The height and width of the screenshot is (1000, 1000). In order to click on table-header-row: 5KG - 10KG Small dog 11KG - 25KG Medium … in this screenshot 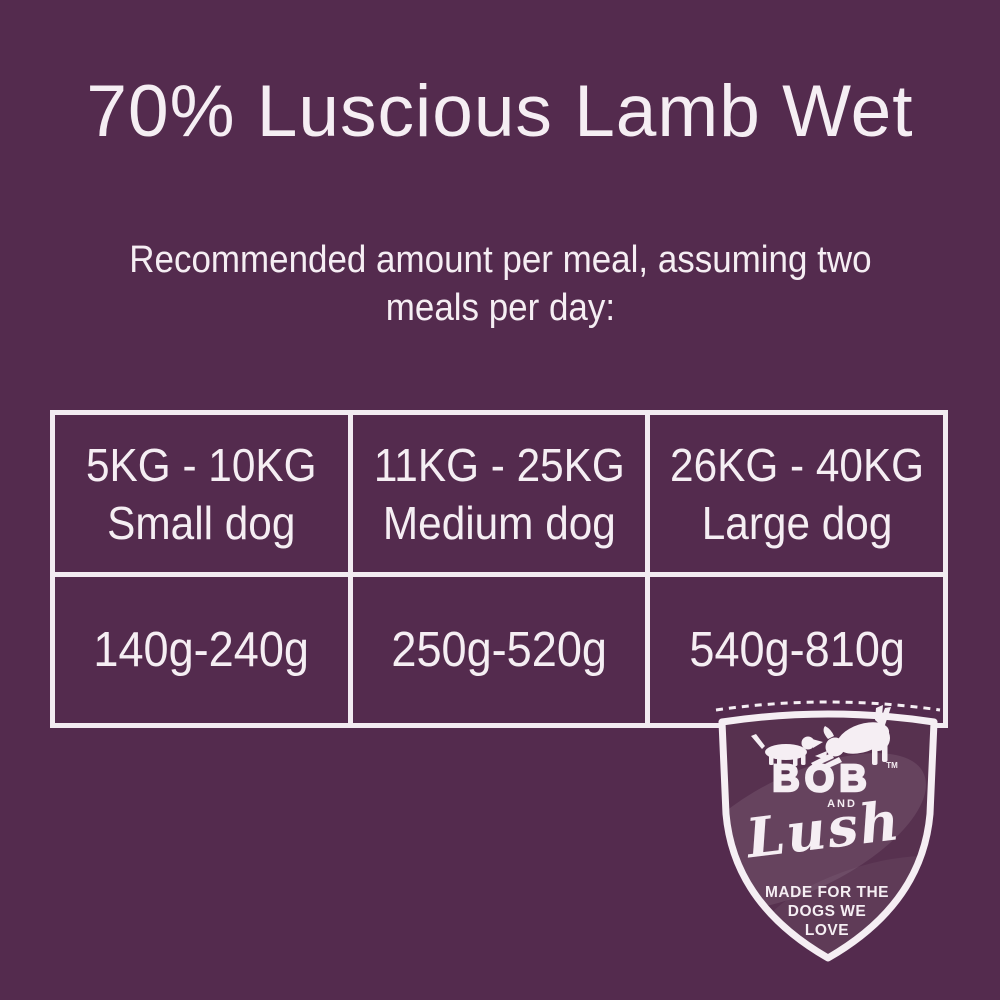, I will do `click(499, 496)`.